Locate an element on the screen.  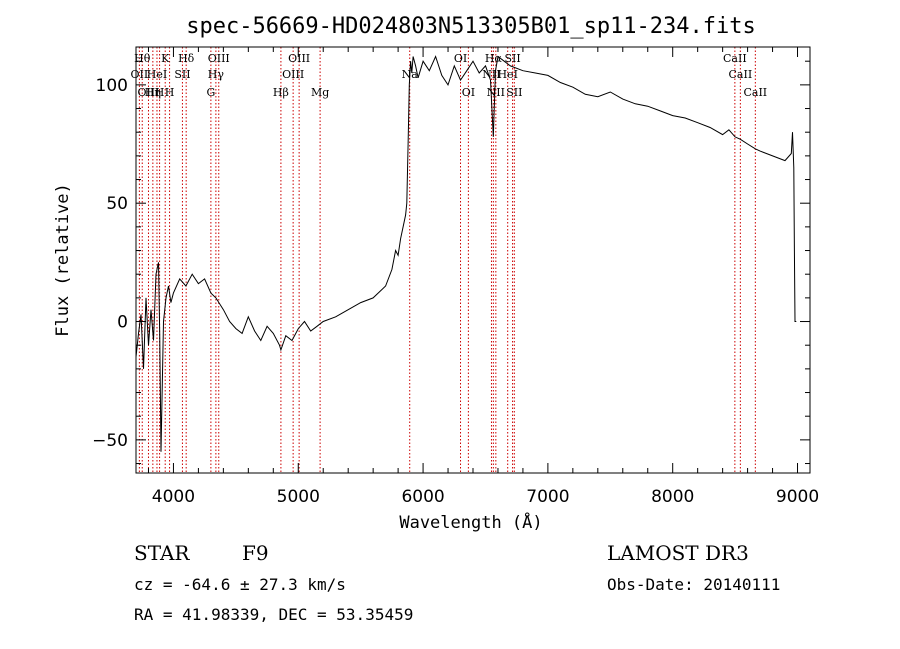
x-tick-label-8000: 8000 is located at coordinates (672, 497).